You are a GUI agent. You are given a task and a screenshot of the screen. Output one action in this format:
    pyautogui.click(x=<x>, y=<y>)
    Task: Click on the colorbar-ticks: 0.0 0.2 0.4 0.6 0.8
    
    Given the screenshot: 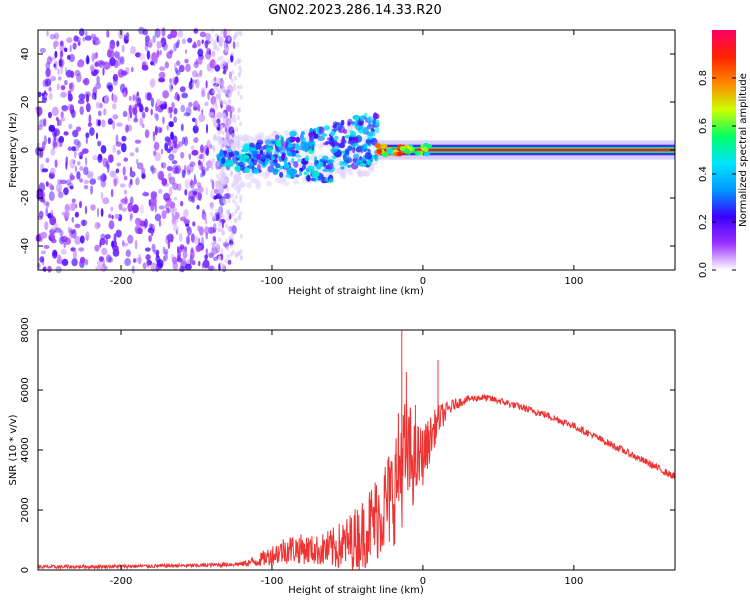 What is the action you would take?
    pyautogui.click(x=717, y=174)
    